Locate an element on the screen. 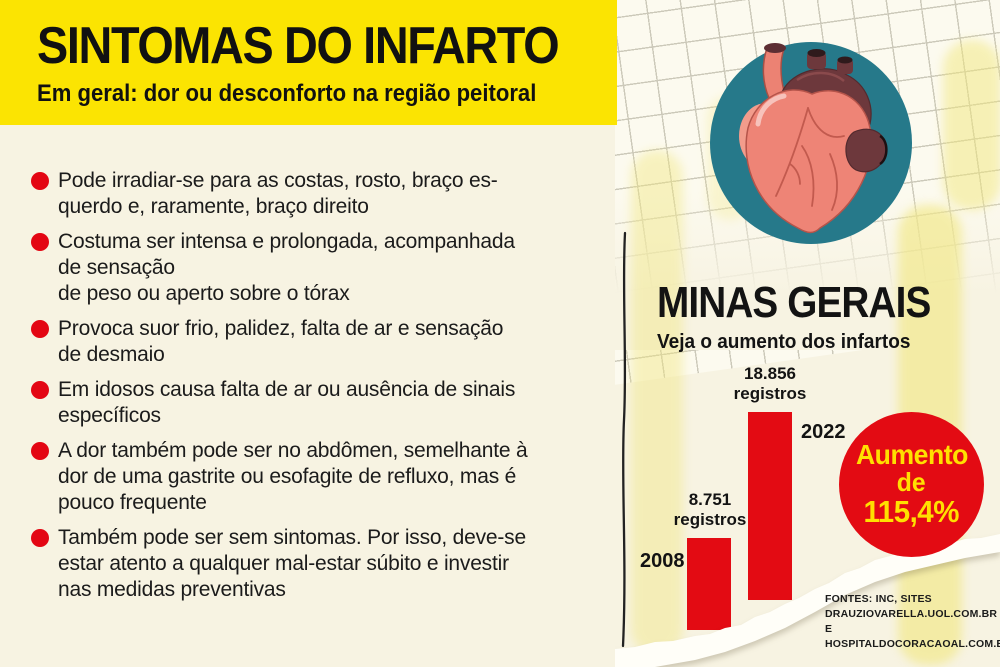 This screenshot has width=1000, height=667. year-label-2022: 2022 is located at coordinates (823, 432).